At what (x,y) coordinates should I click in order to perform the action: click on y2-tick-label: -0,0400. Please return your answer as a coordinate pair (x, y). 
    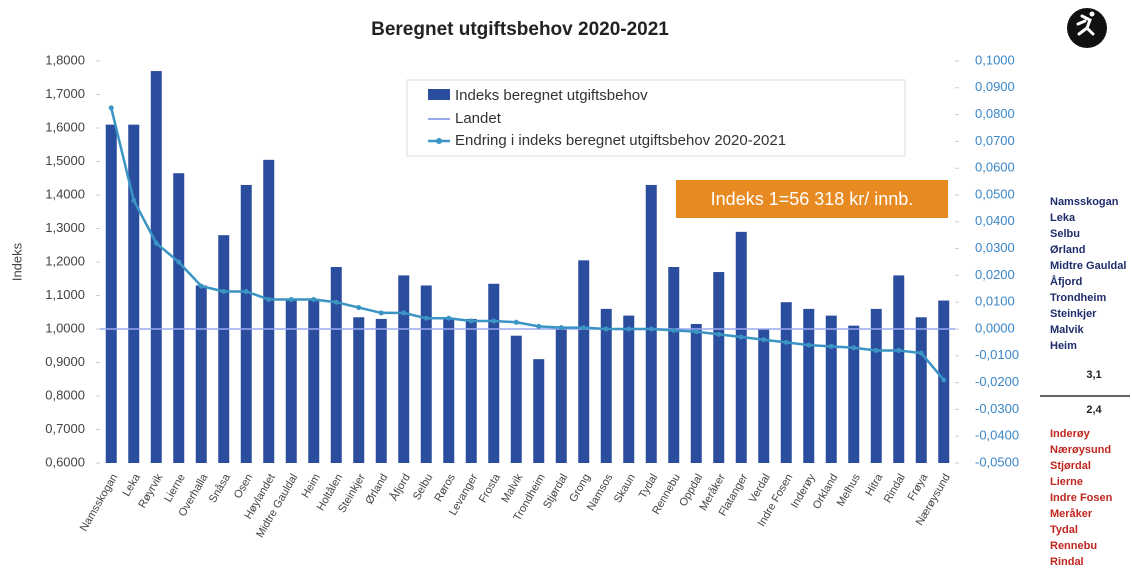
    Looking at the image, I should click on (997, 435).